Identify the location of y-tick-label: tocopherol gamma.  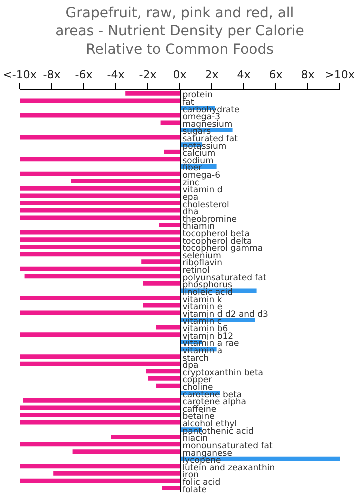
(223, 249).